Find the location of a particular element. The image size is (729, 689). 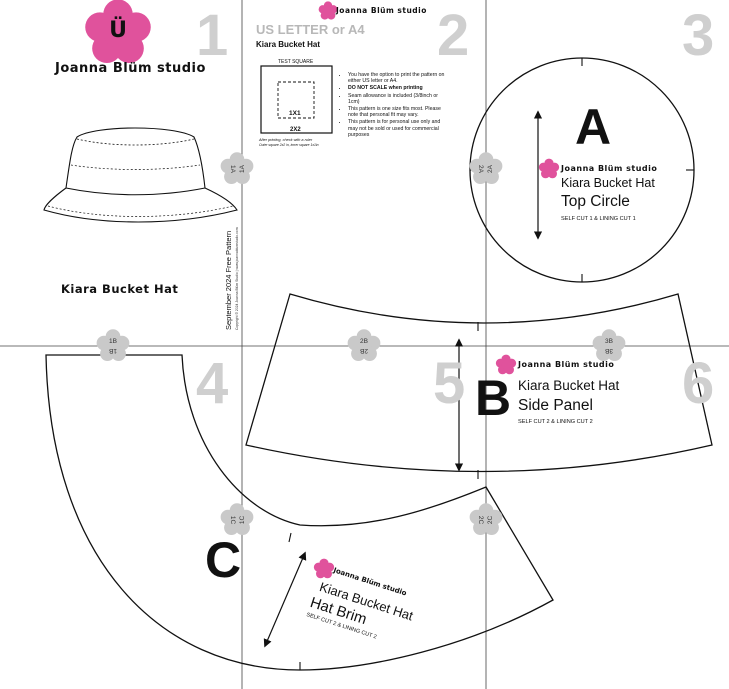

info-subheading: Kiara Bucket Hat is located at coordinates (288, 44).